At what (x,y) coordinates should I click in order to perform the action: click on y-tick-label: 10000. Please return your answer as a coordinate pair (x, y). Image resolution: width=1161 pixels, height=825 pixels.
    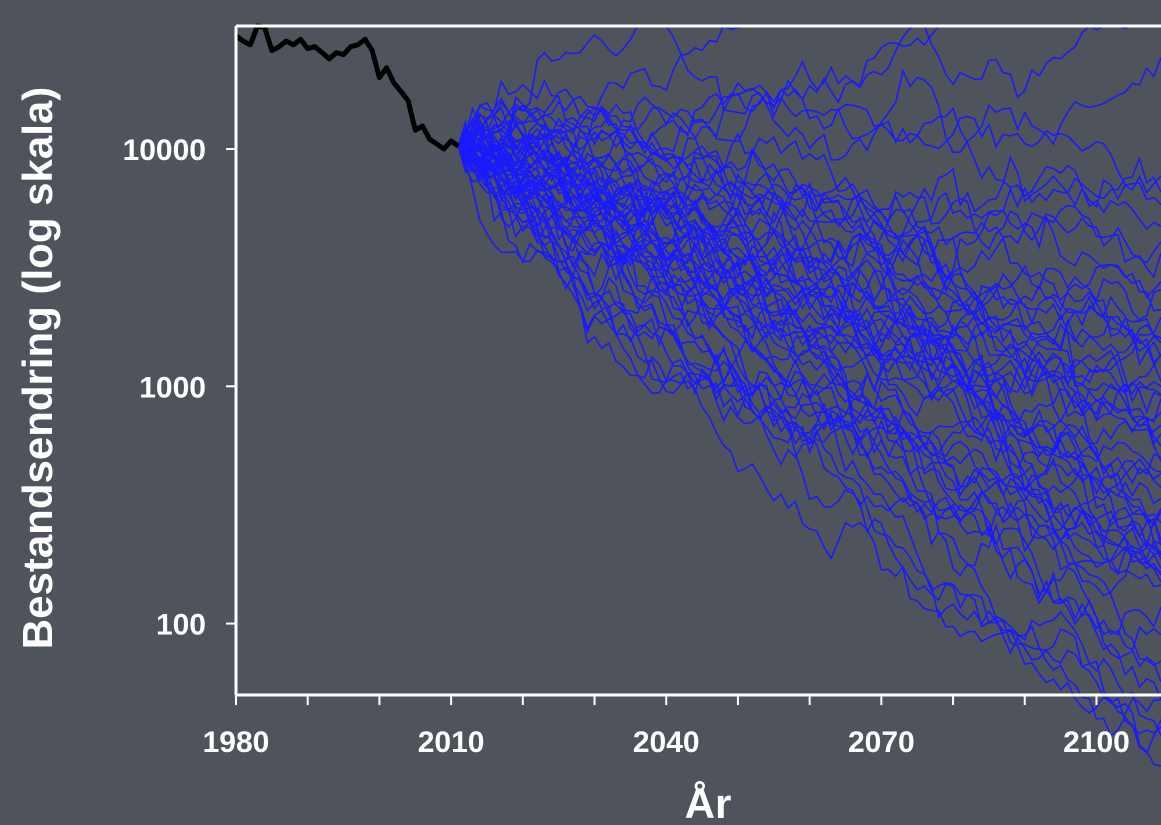
    Looking at the image, I should click on (164, 150).